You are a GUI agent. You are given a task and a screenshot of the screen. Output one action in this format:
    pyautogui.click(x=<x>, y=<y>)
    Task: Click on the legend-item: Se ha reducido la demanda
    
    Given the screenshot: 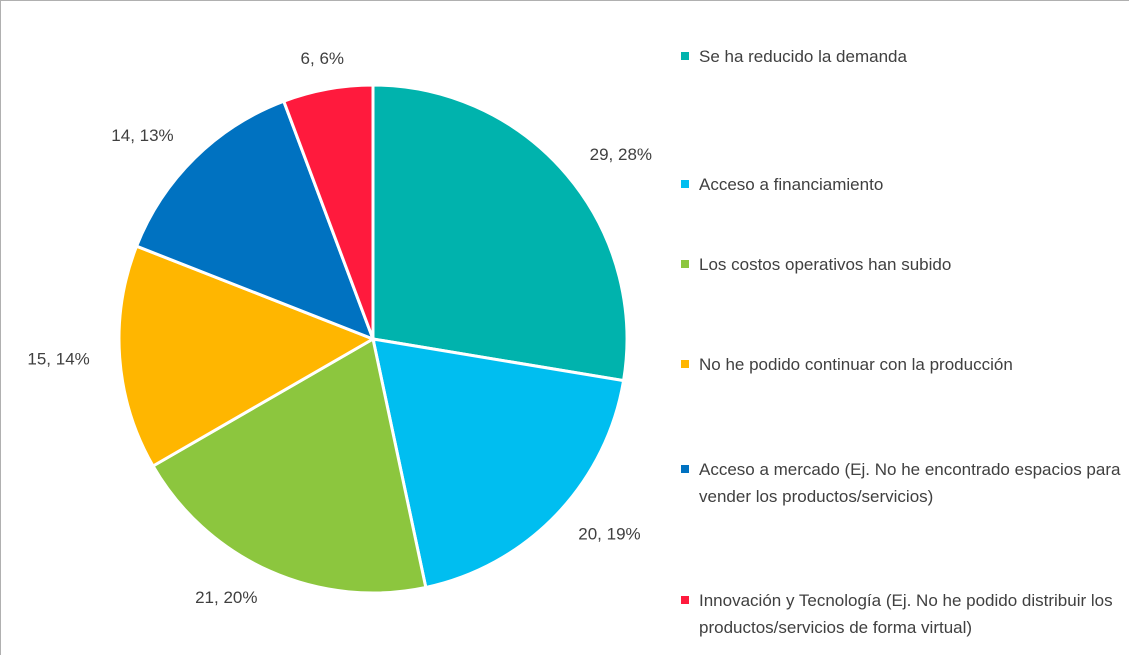 What is the action you would take?
    pyautogui.click(x=901, y=56)
    